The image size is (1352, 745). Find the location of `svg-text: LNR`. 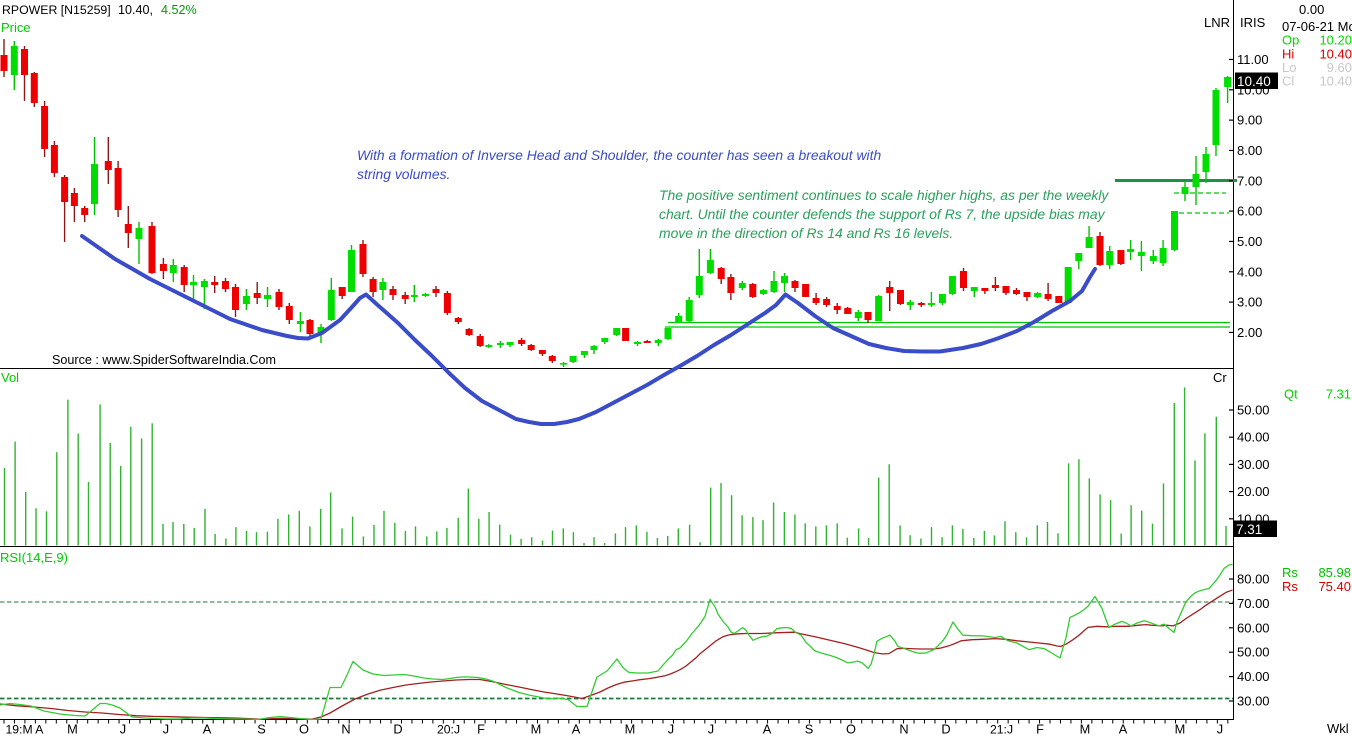

svg-text: LNR is located at coordinates (1217, 22).